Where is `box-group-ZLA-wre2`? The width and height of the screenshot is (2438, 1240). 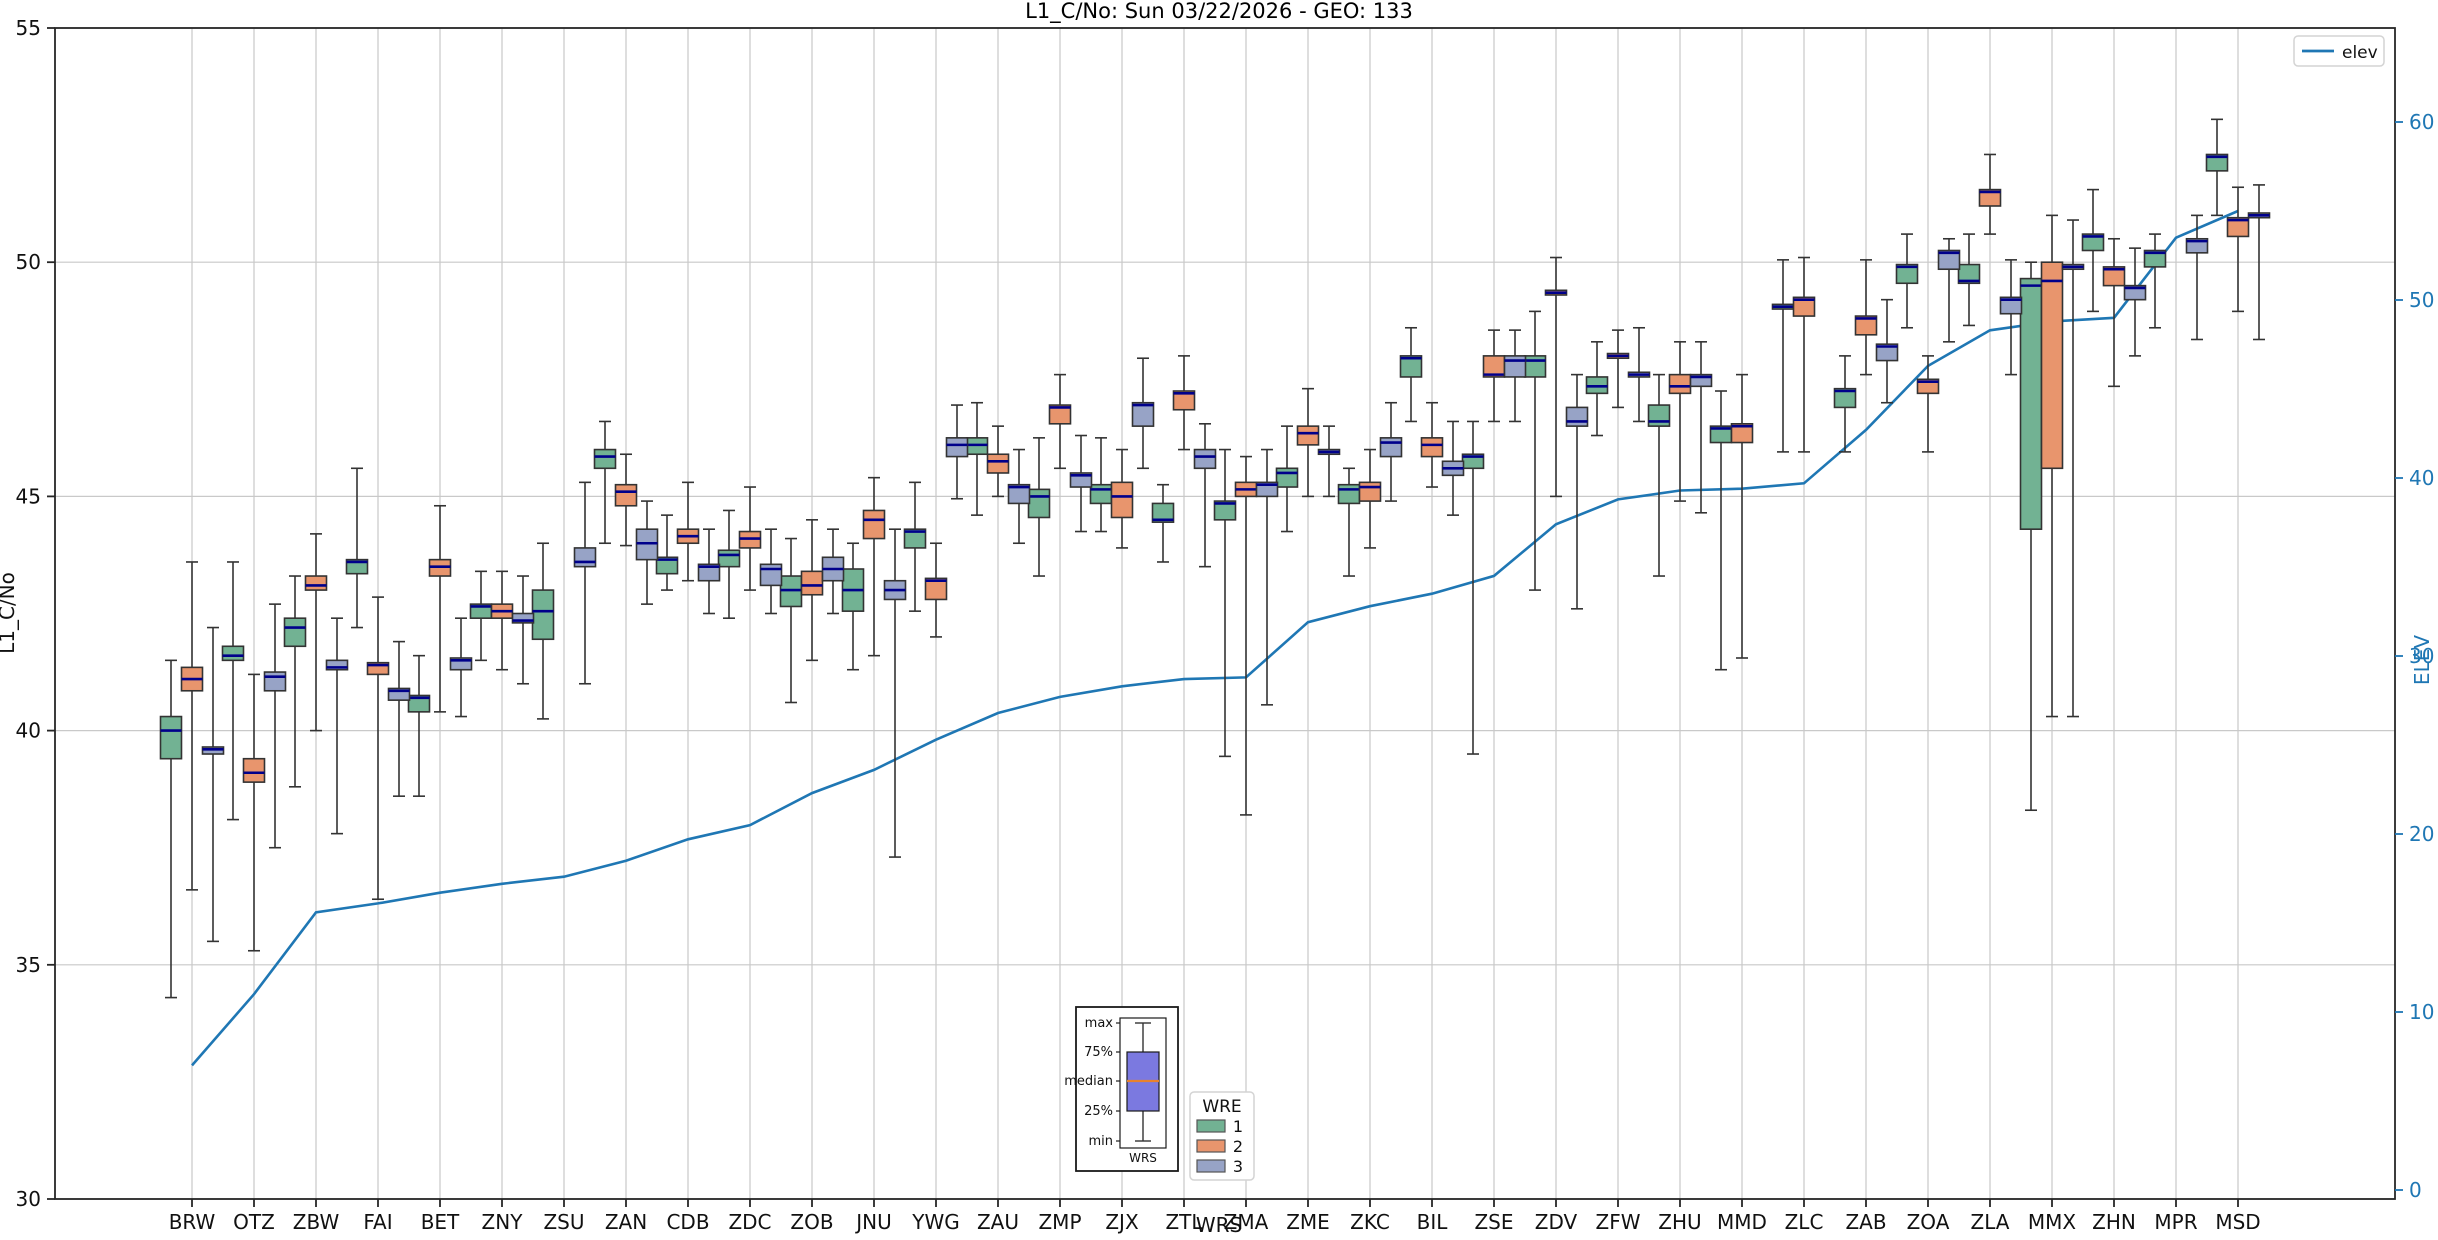 box-group-ZLA-wre2 is located at coordinates (1990, 194).